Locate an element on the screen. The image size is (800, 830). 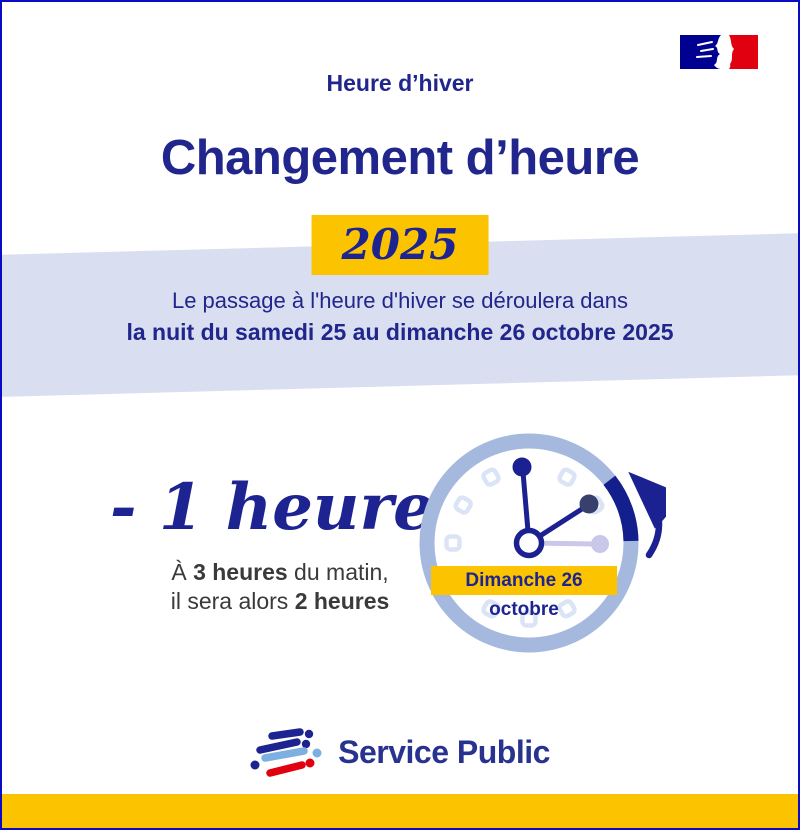
service-public-logo: Service Public is located at coordinates (400, 752).